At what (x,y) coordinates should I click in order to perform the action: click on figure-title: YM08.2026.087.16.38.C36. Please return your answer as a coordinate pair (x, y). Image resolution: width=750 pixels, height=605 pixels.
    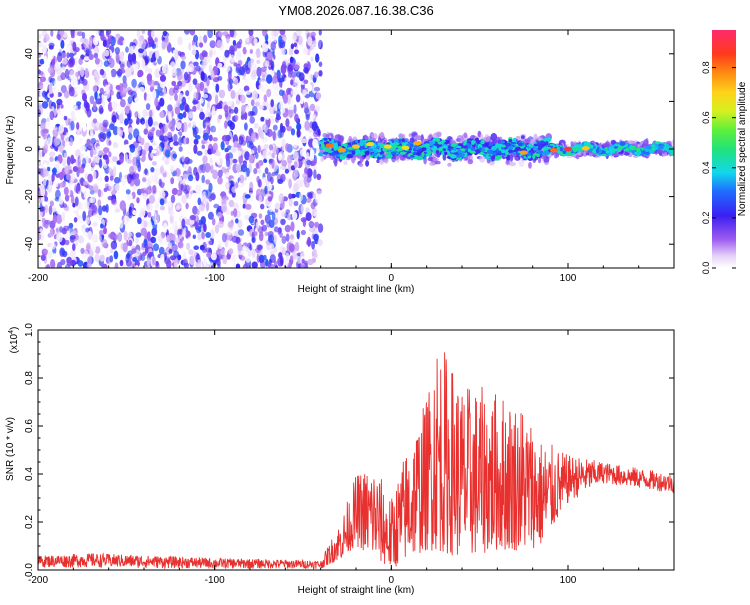
    Looking at the image, I should click on (355, 10).